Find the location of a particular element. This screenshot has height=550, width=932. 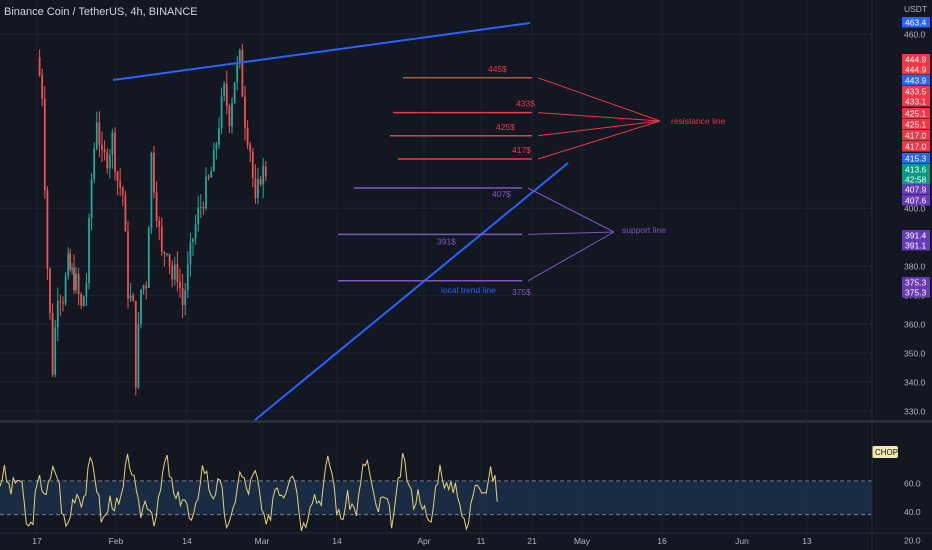

level-label-445: 445$ is located at coordinates (497, 69).